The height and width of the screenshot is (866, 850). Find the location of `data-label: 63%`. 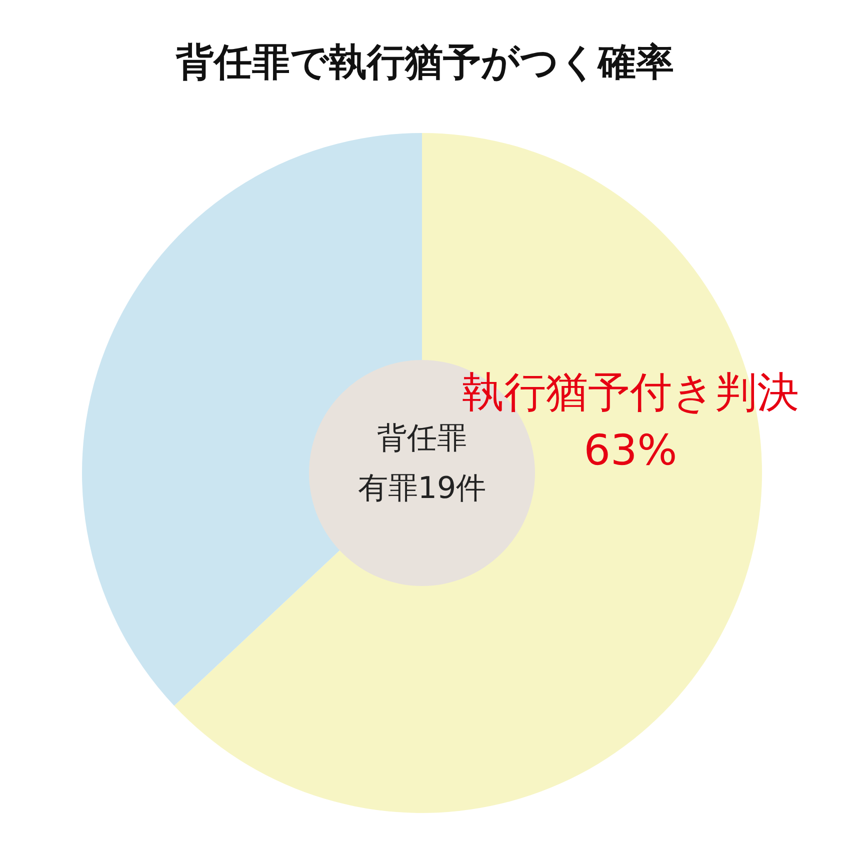

data-label: 63% is located at coordinates (631, 450).